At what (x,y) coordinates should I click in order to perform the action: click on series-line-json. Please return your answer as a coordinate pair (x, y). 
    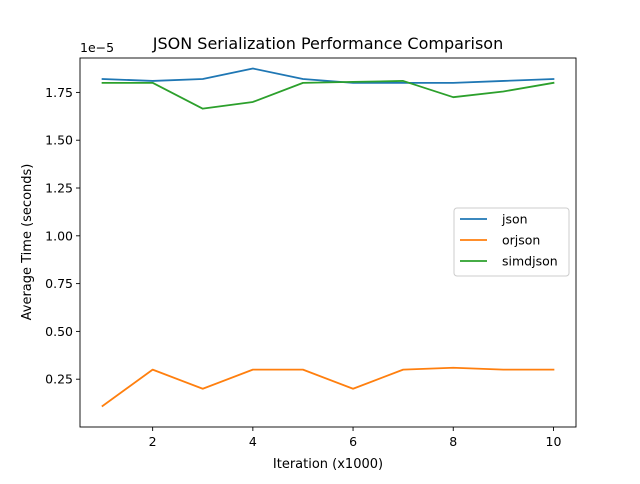
    Looking at the image, I should click on (328, 75).